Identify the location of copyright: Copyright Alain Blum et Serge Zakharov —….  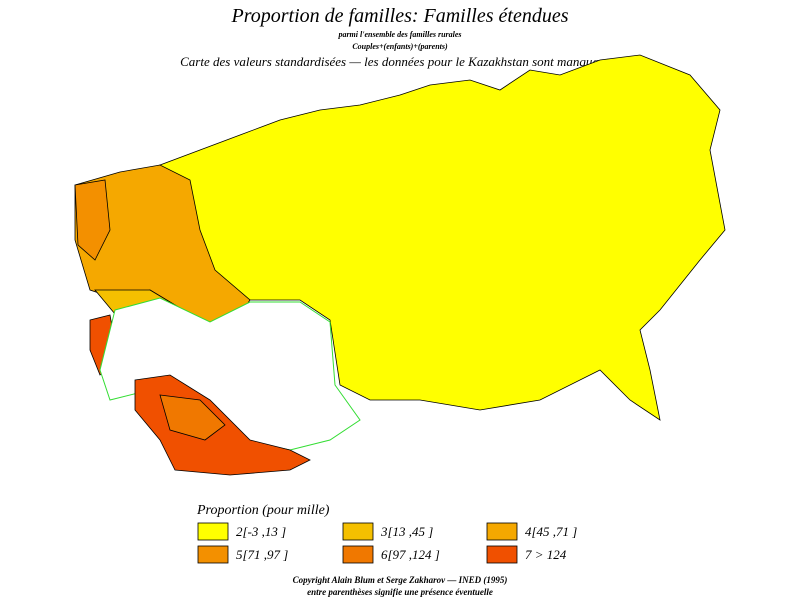
(400, 580).